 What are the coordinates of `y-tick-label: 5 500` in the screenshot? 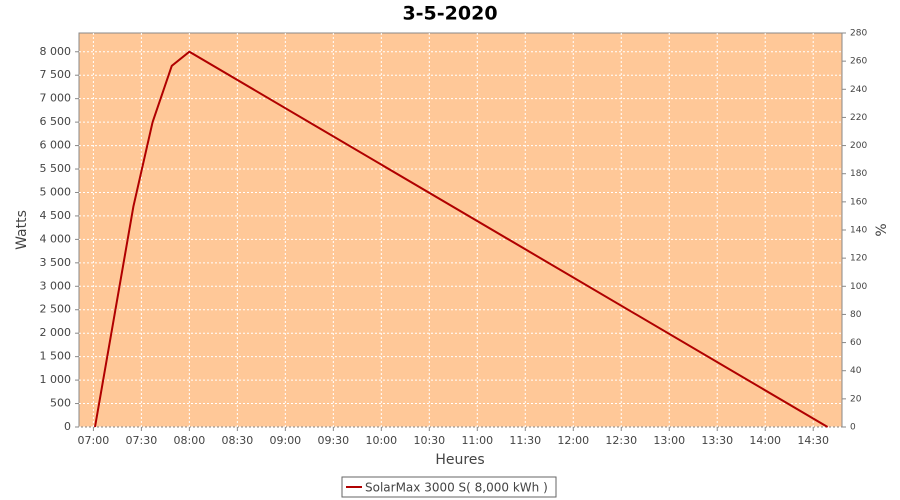 It's located at (56, 168).